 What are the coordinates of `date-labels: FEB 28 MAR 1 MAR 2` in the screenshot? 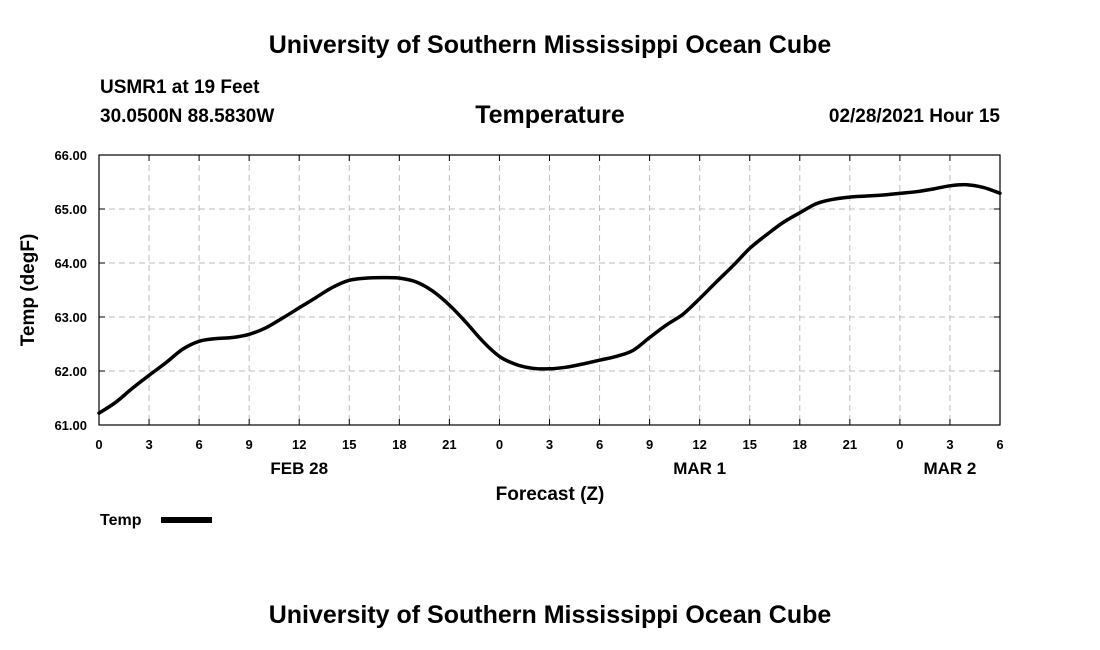 It's located at (623, 468).